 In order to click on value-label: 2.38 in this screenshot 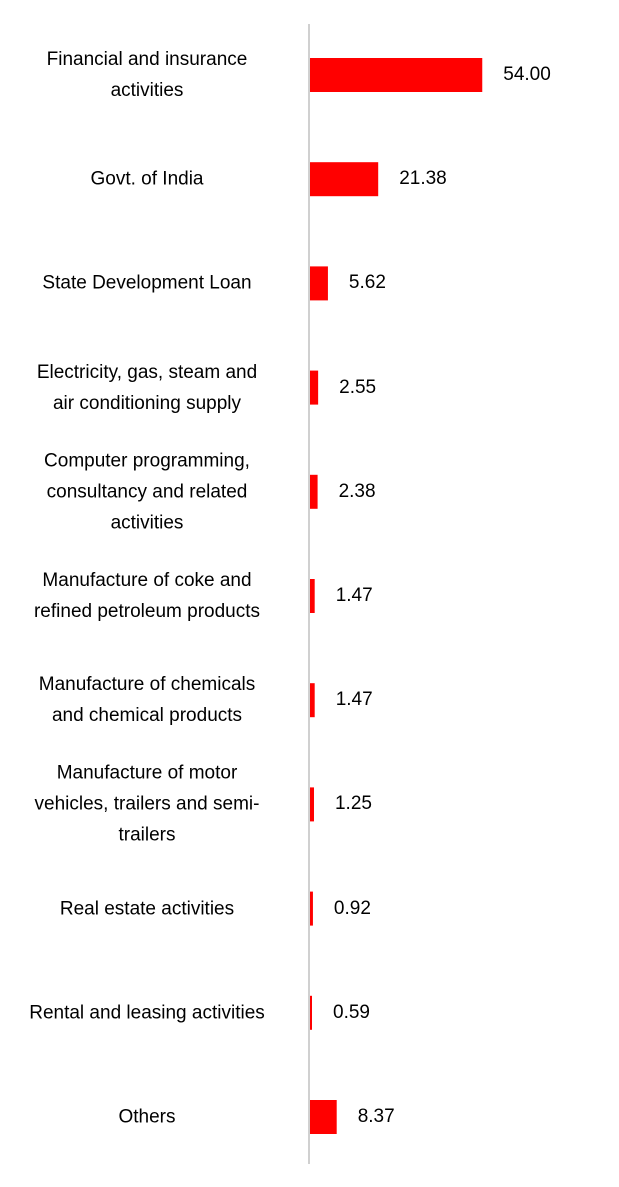, I will do `click(357, 491)`.